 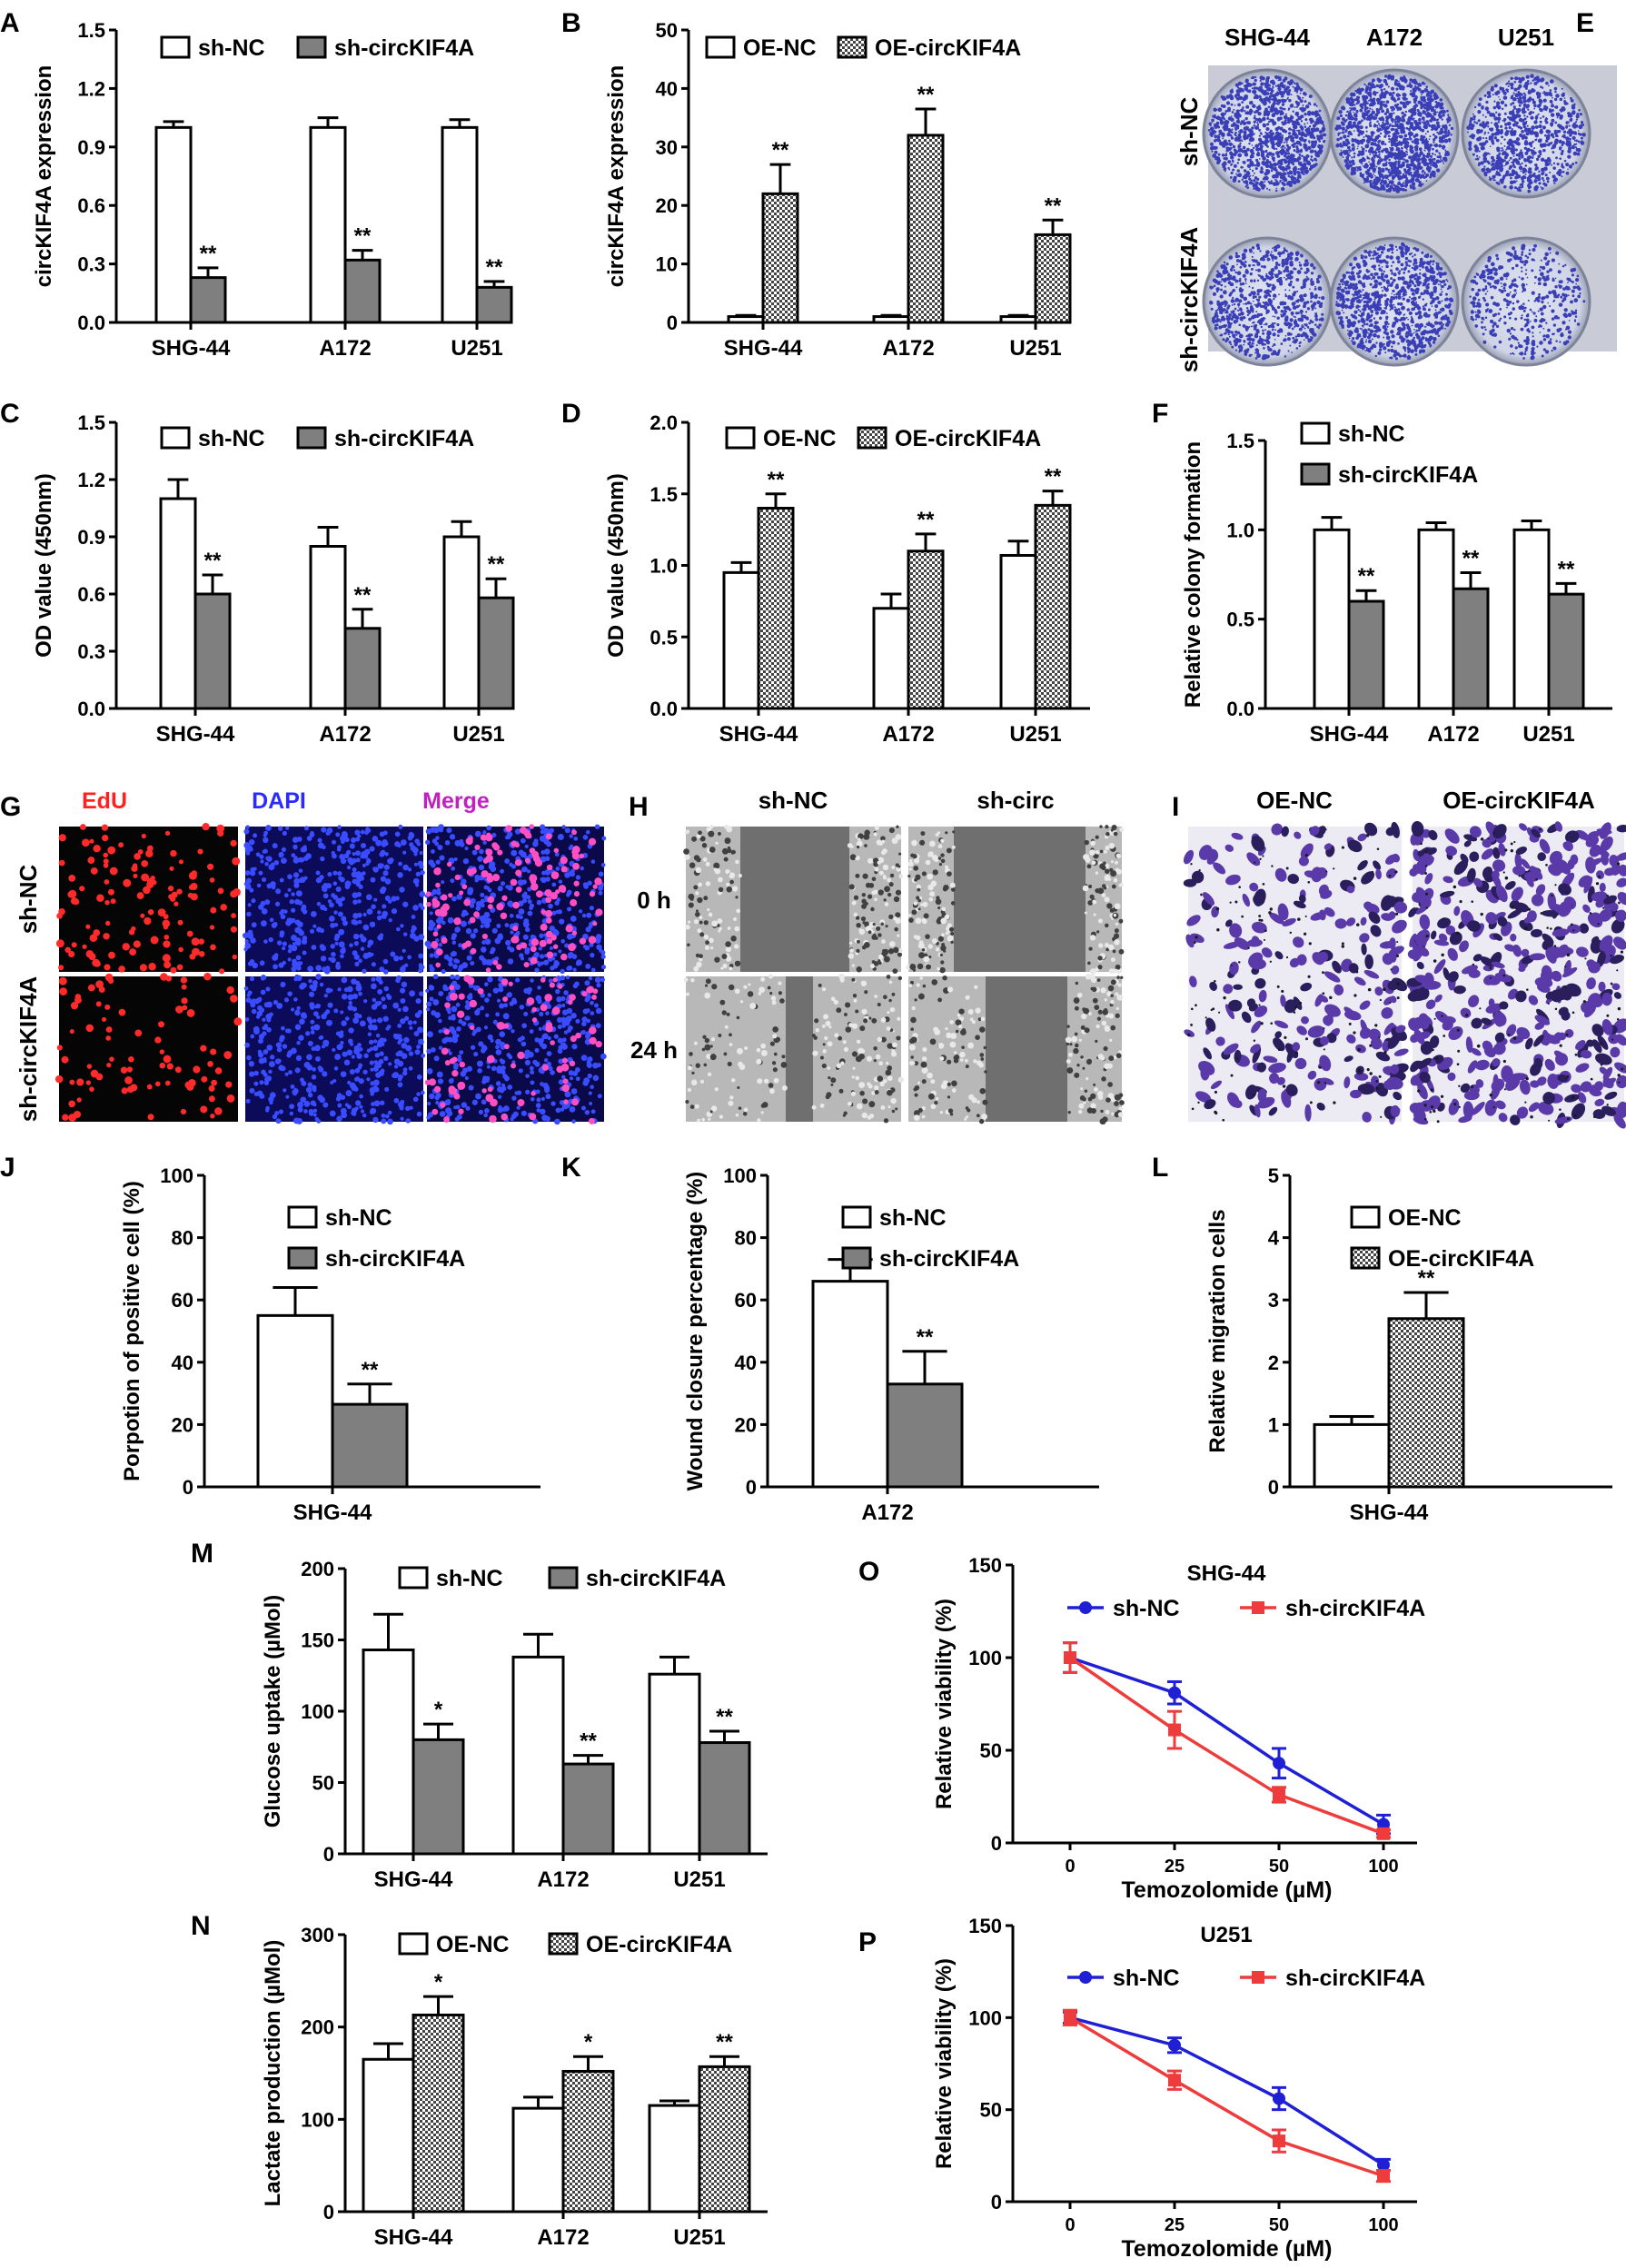 I want to click on legend-label: sh-NC, so click(x=913, y=1218).